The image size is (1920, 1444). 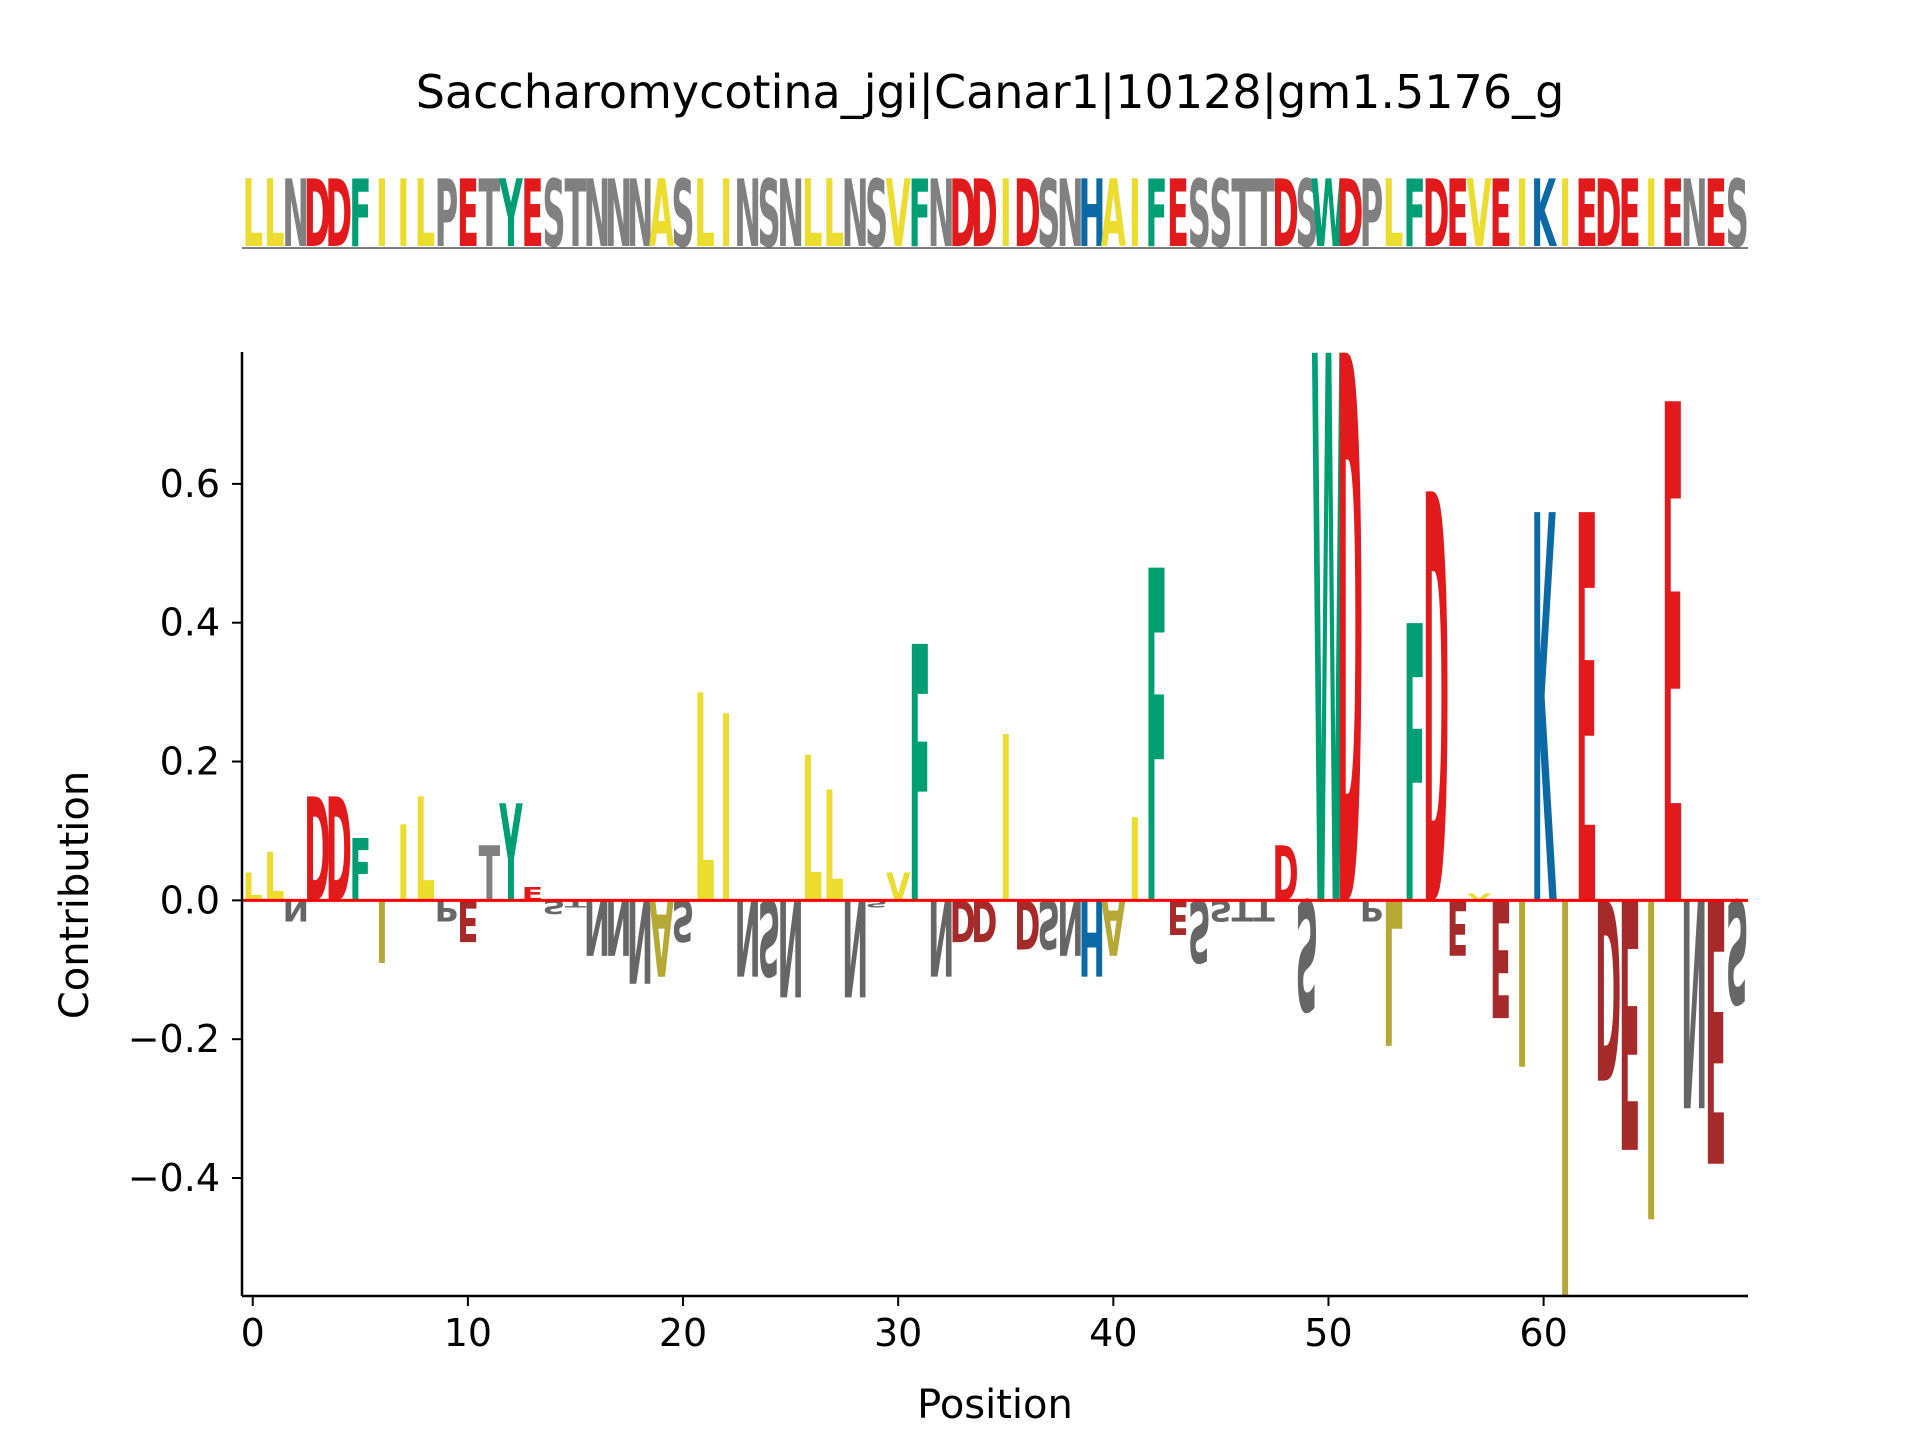 What do you see at coordinates (1587, 715) in the screenshot?
I see `contribution-glyph-positive: E` at bounding box center [1587, 715].